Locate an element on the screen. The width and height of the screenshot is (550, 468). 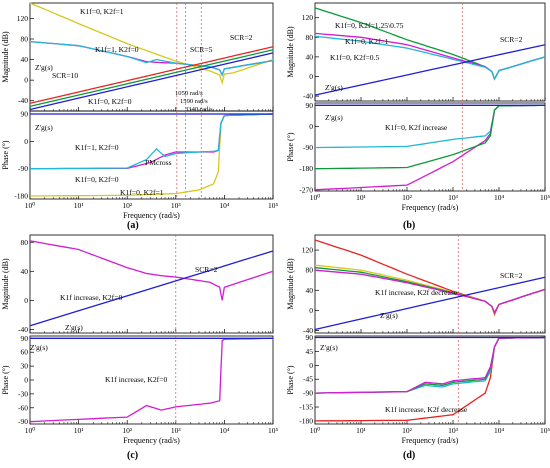
annot-c-k1f: K1f increase, K2f=0 is located at coordinates (91, 297).